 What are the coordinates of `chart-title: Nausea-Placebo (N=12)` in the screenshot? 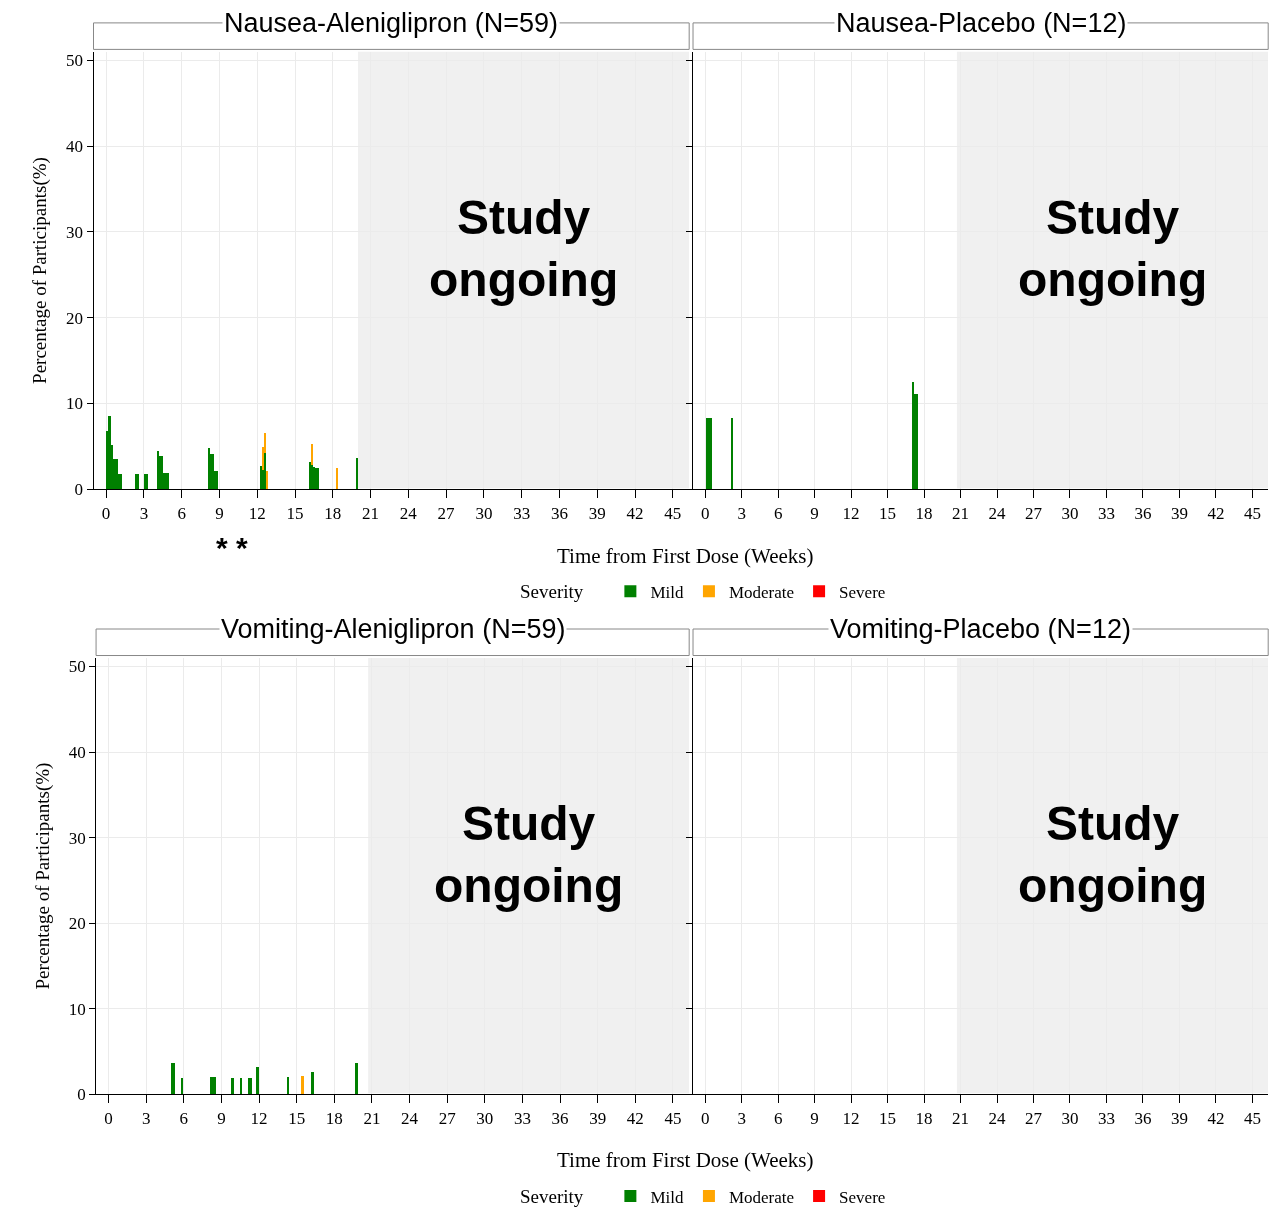 It's located at (981, 23).